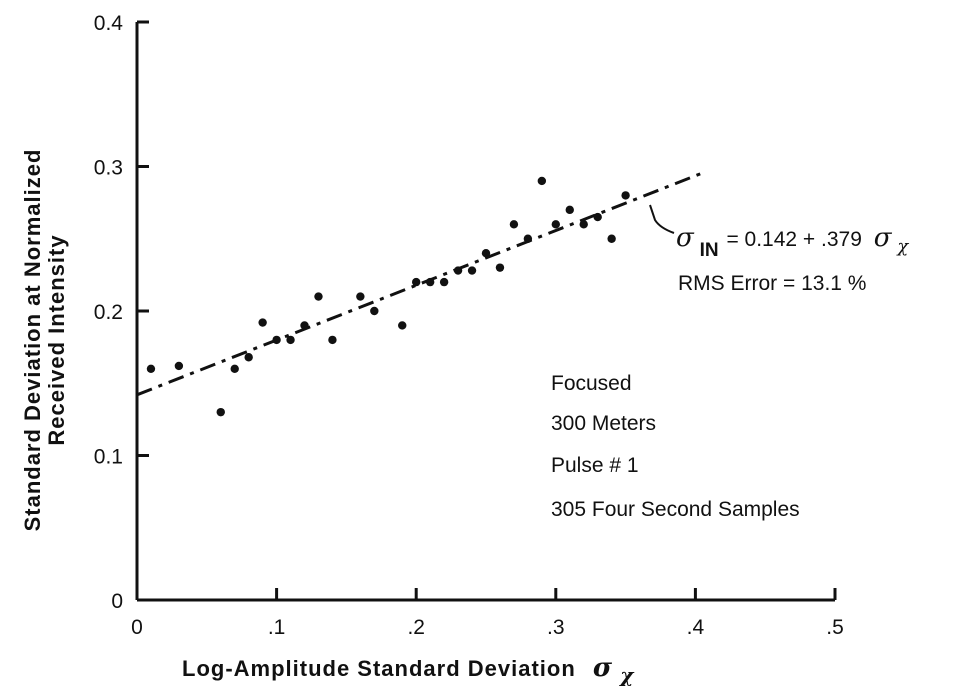 The image size is (956, 696). I want to click on x-tick-label-2: .2, so click(416, 627).